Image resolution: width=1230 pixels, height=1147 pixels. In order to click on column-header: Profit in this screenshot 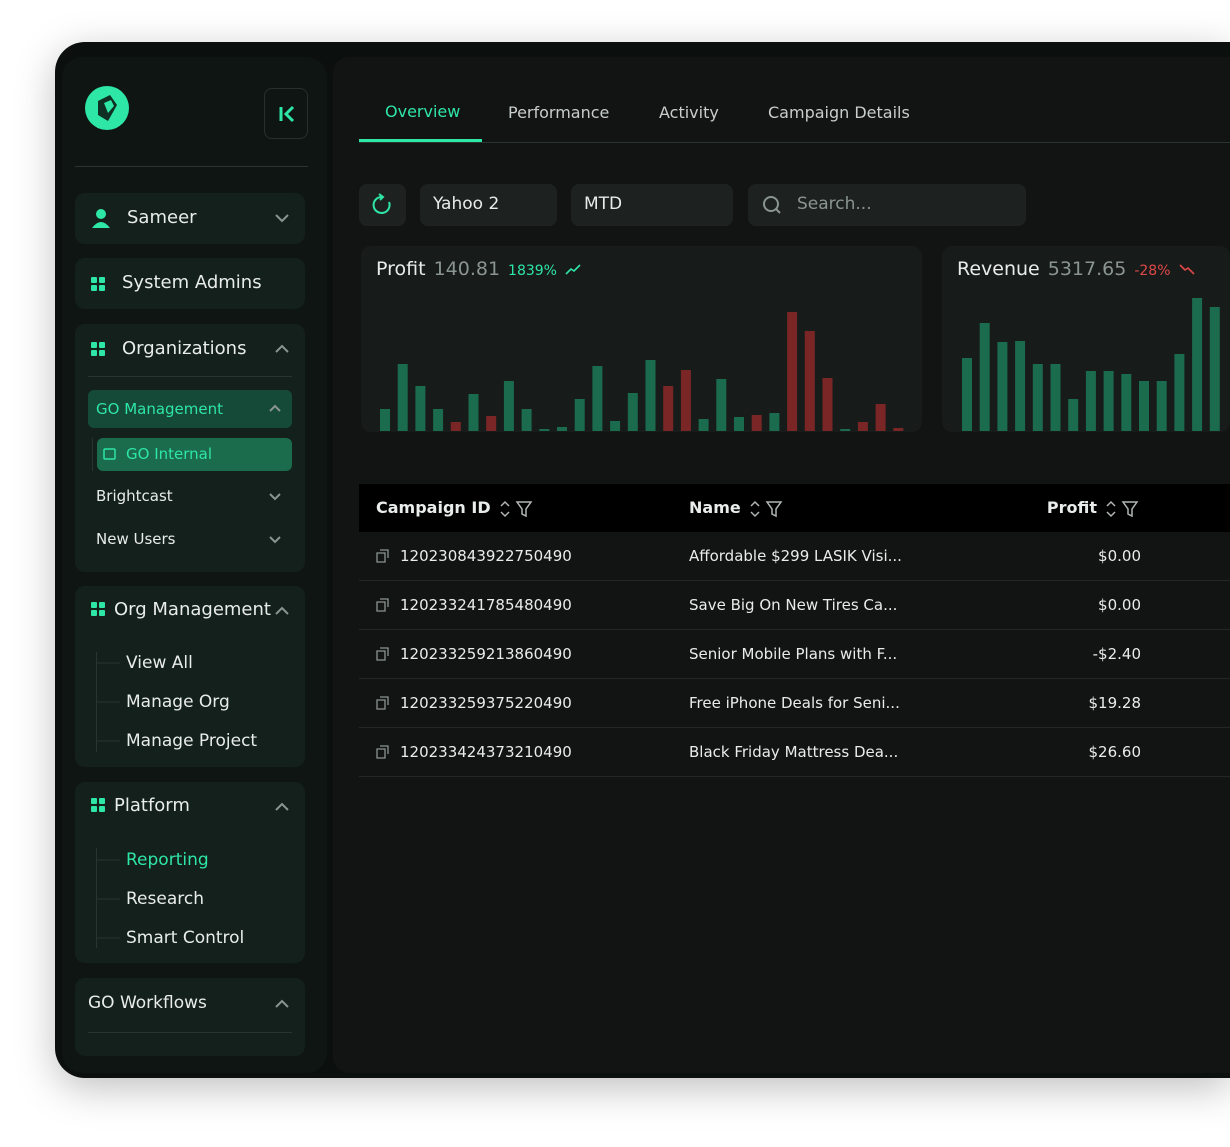, I will do `click(1071, 507)`.